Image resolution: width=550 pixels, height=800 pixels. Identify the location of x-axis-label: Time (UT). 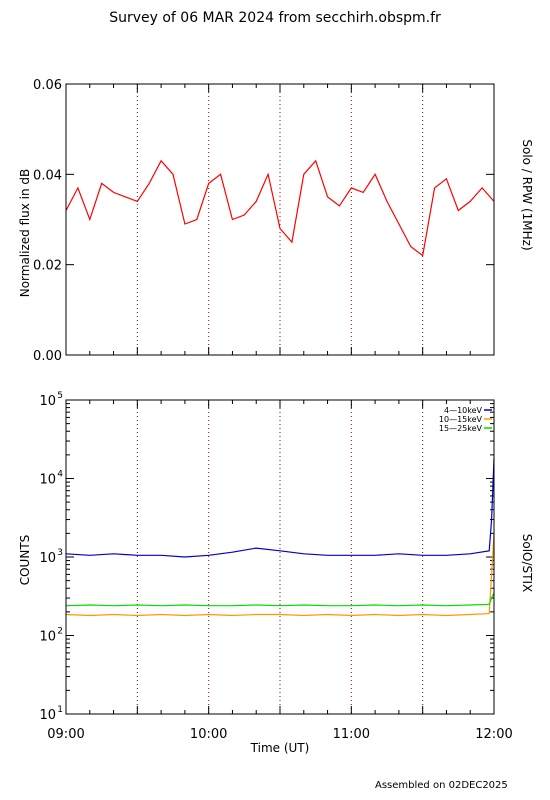
(280, 748).